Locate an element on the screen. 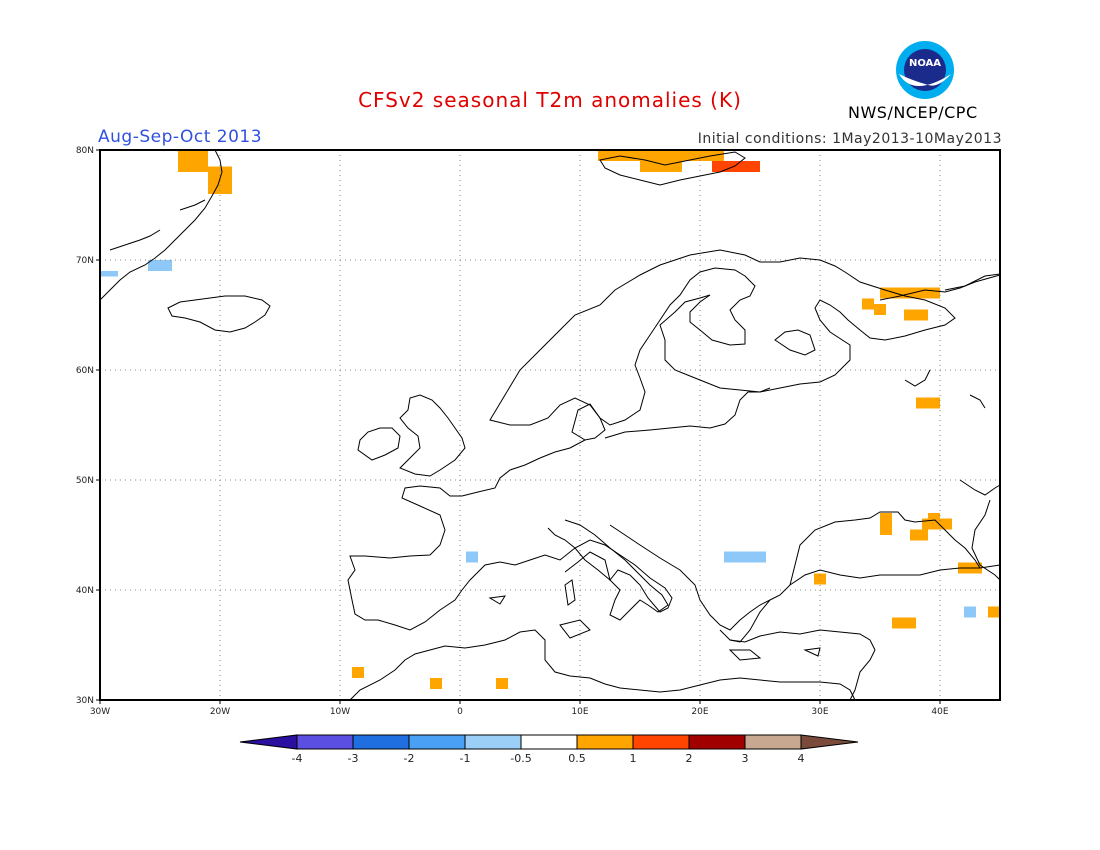  colorbar-tick-label: -0.5 is located at coordinates (520, 758).